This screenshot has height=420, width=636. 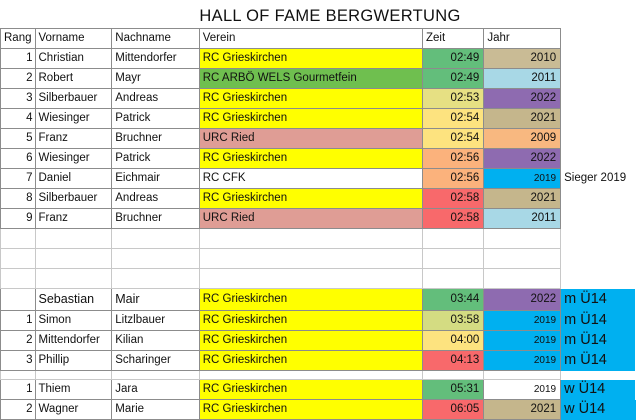 What do you see at coordinates (18, 38) in the screenshot?
I see `header-rang: Rang` at bounding box center [18, 38].